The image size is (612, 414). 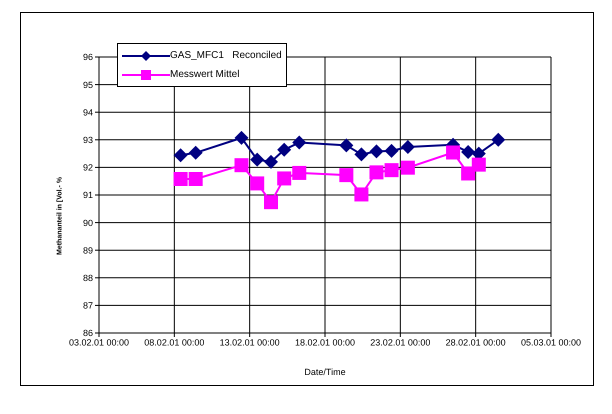 What do you see at coordinates (476, 342) in the screenshot?
I see `x-tick-label: 28.02.01 00:00` at bounding box center [476, 342].